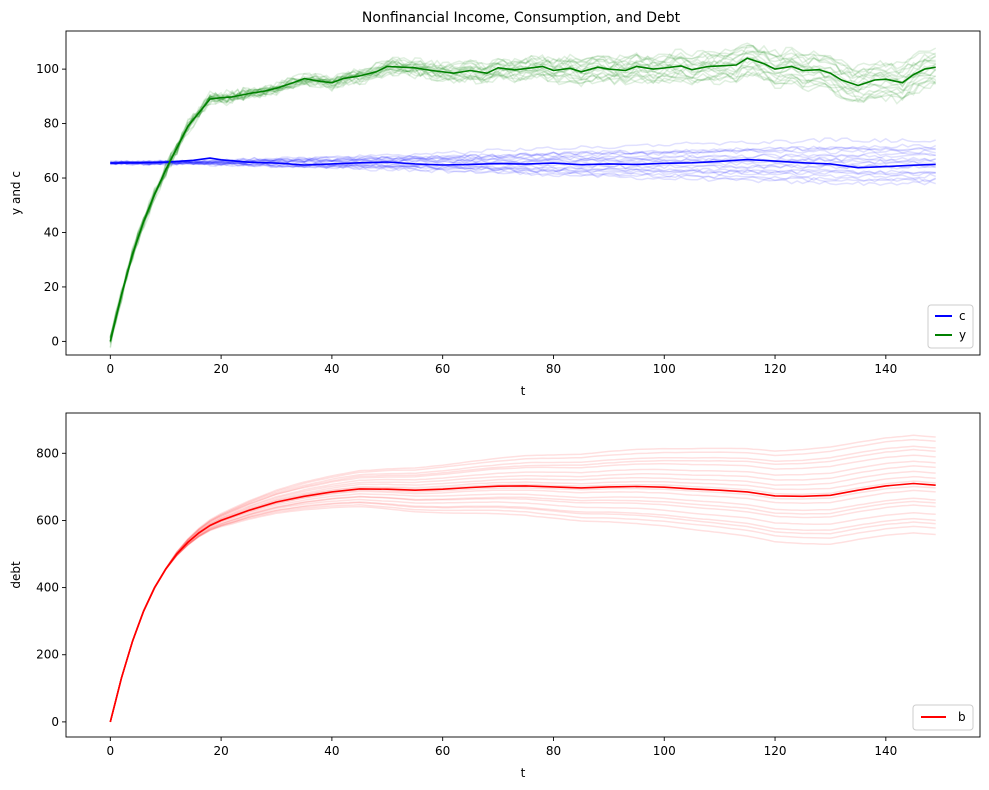 This screenshot has width=989, height=790. Describe the element at coordinates (16, 193) in the screenshot. I see `top-y-axis-label: y and c` at that location.